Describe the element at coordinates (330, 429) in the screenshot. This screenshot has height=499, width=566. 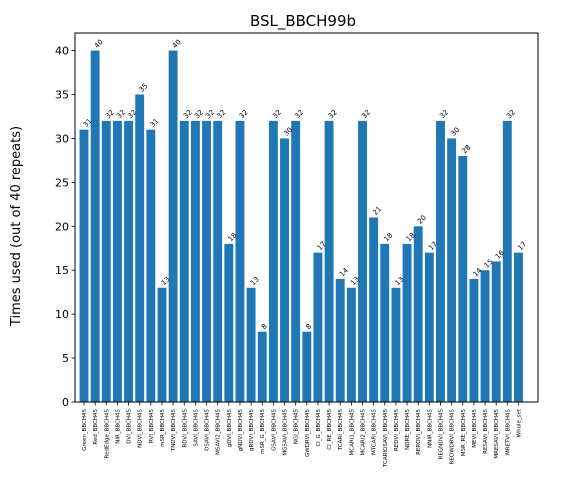
I see `x-tick-label: CI_RE_BBCH45` at that location.